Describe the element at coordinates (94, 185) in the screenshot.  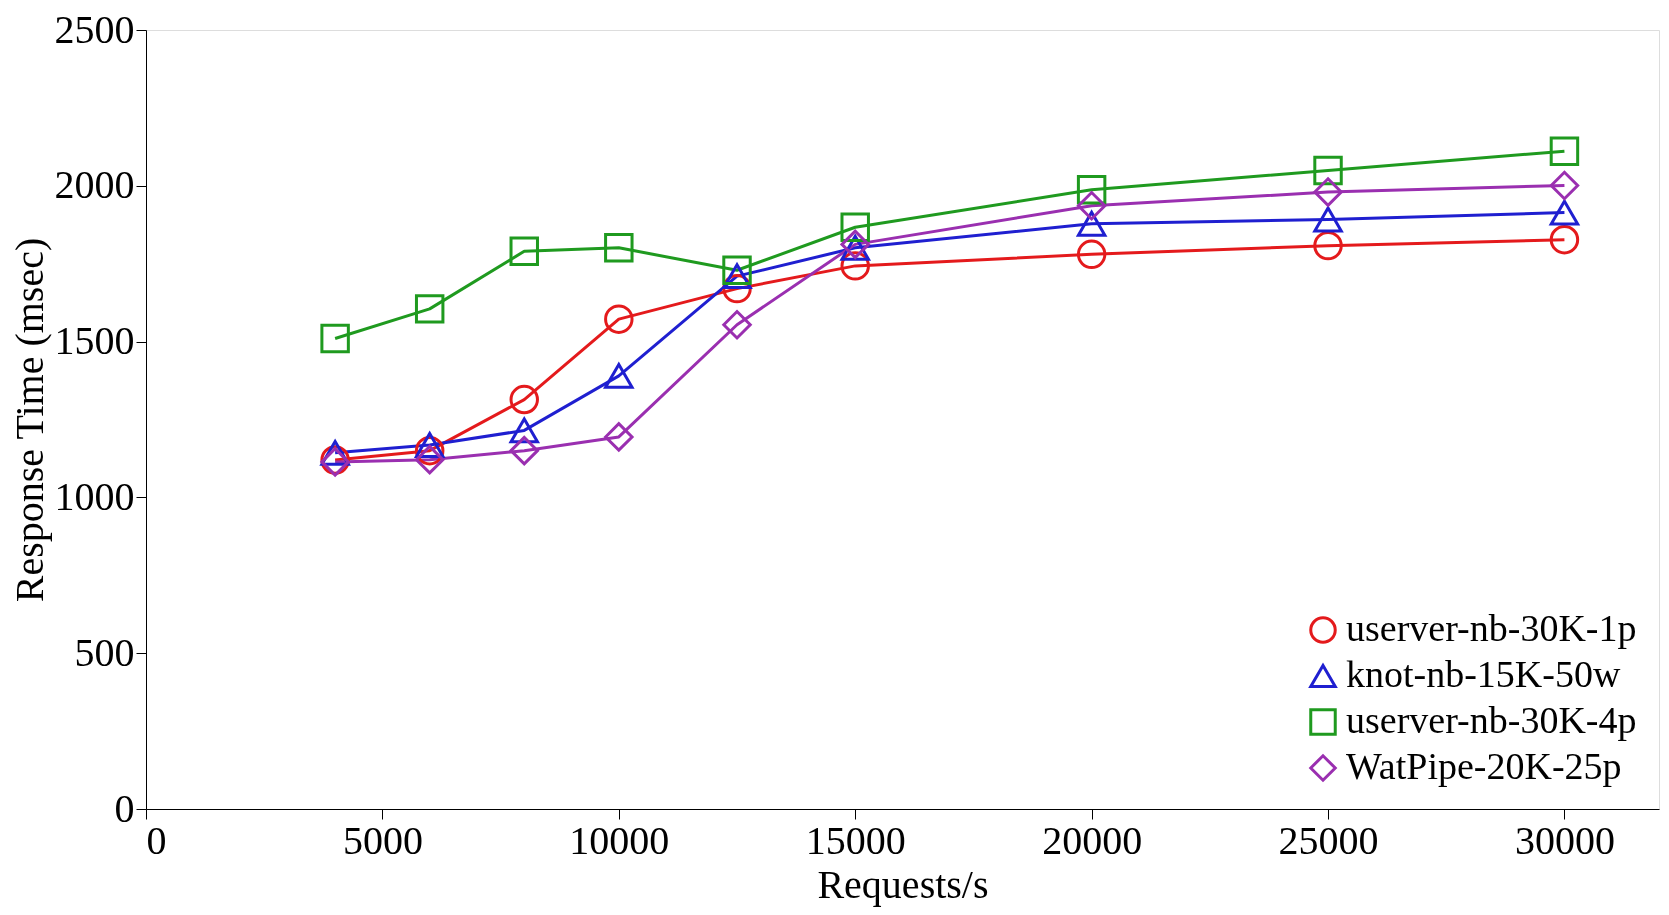
I see `y-tick-label: 2000` at that location.